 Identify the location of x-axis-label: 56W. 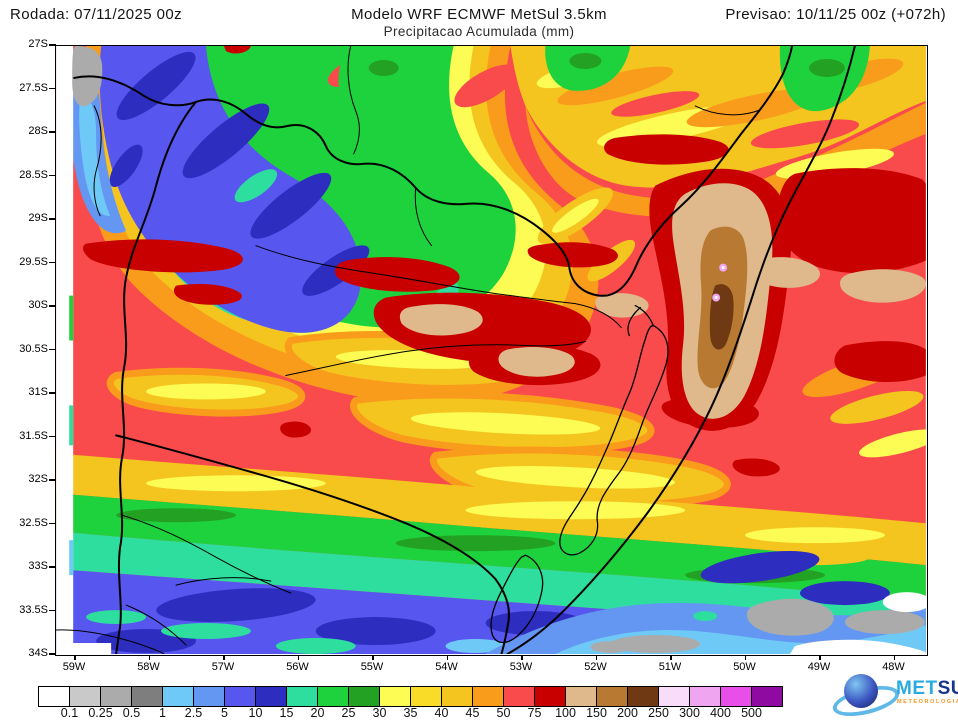
(298, 664).